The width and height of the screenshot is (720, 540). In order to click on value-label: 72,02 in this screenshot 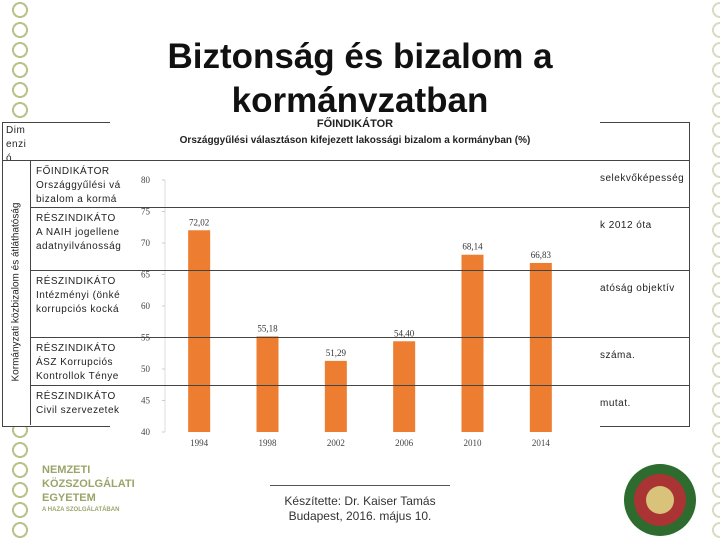, I will do `click(199, 222)`.